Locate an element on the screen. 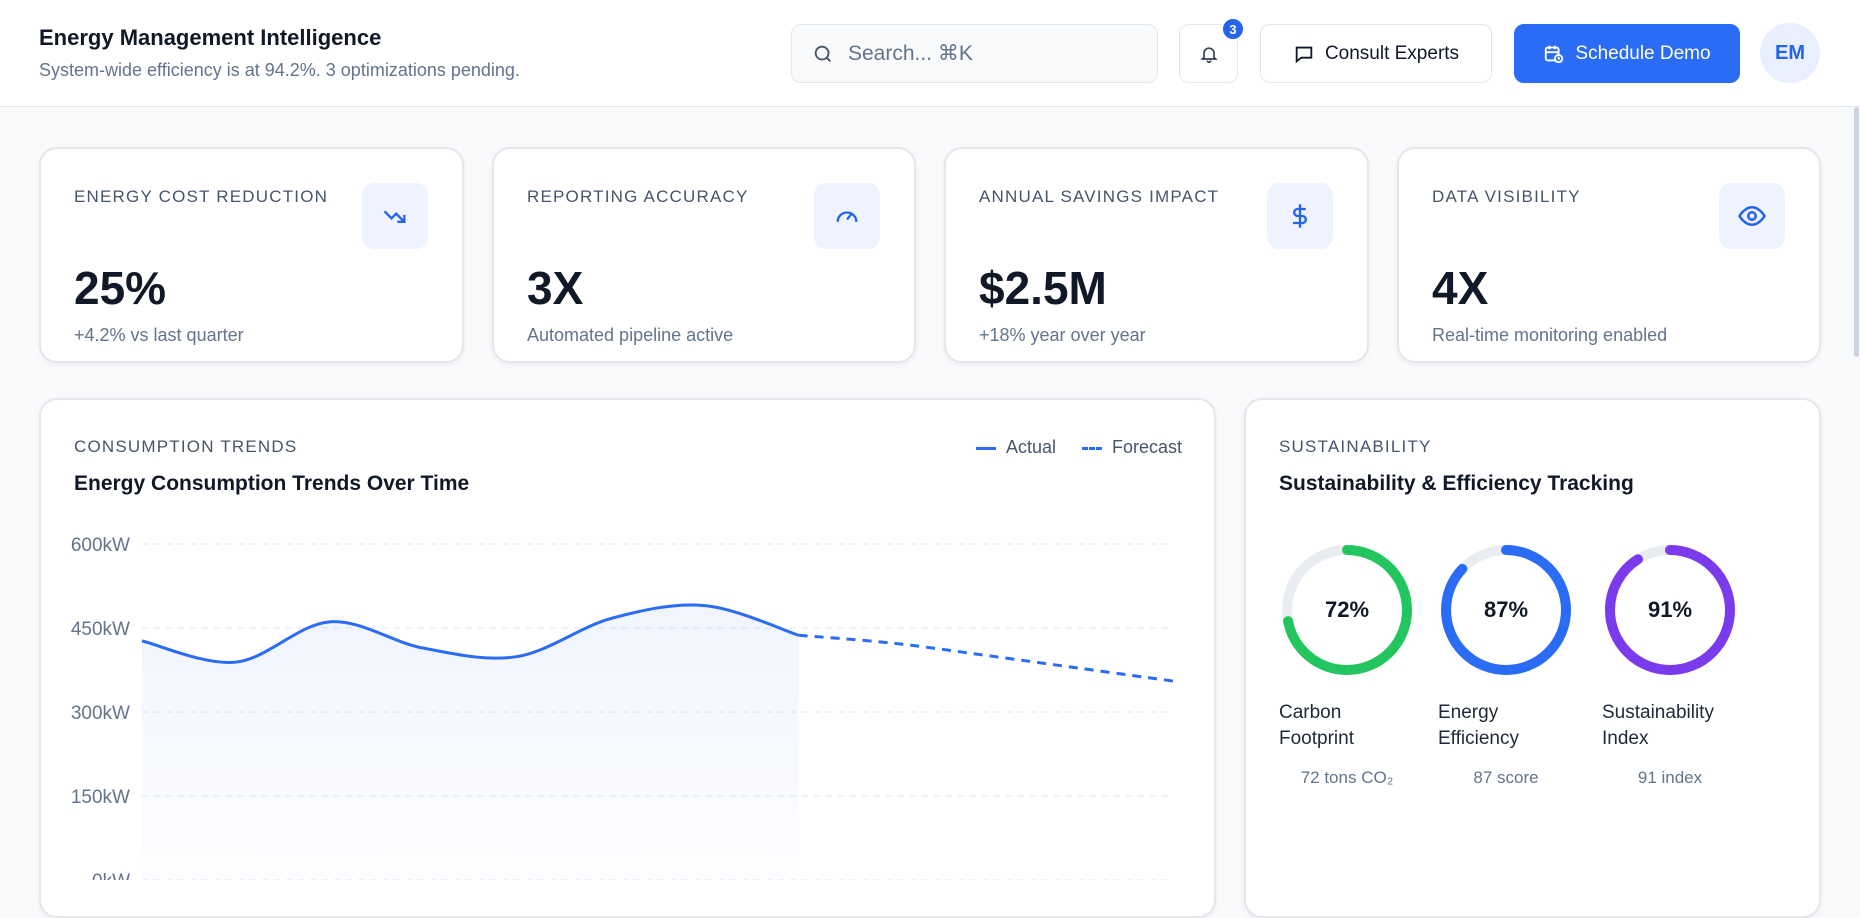  stat-value: $2.5M is located at coordinates (1043, 288).